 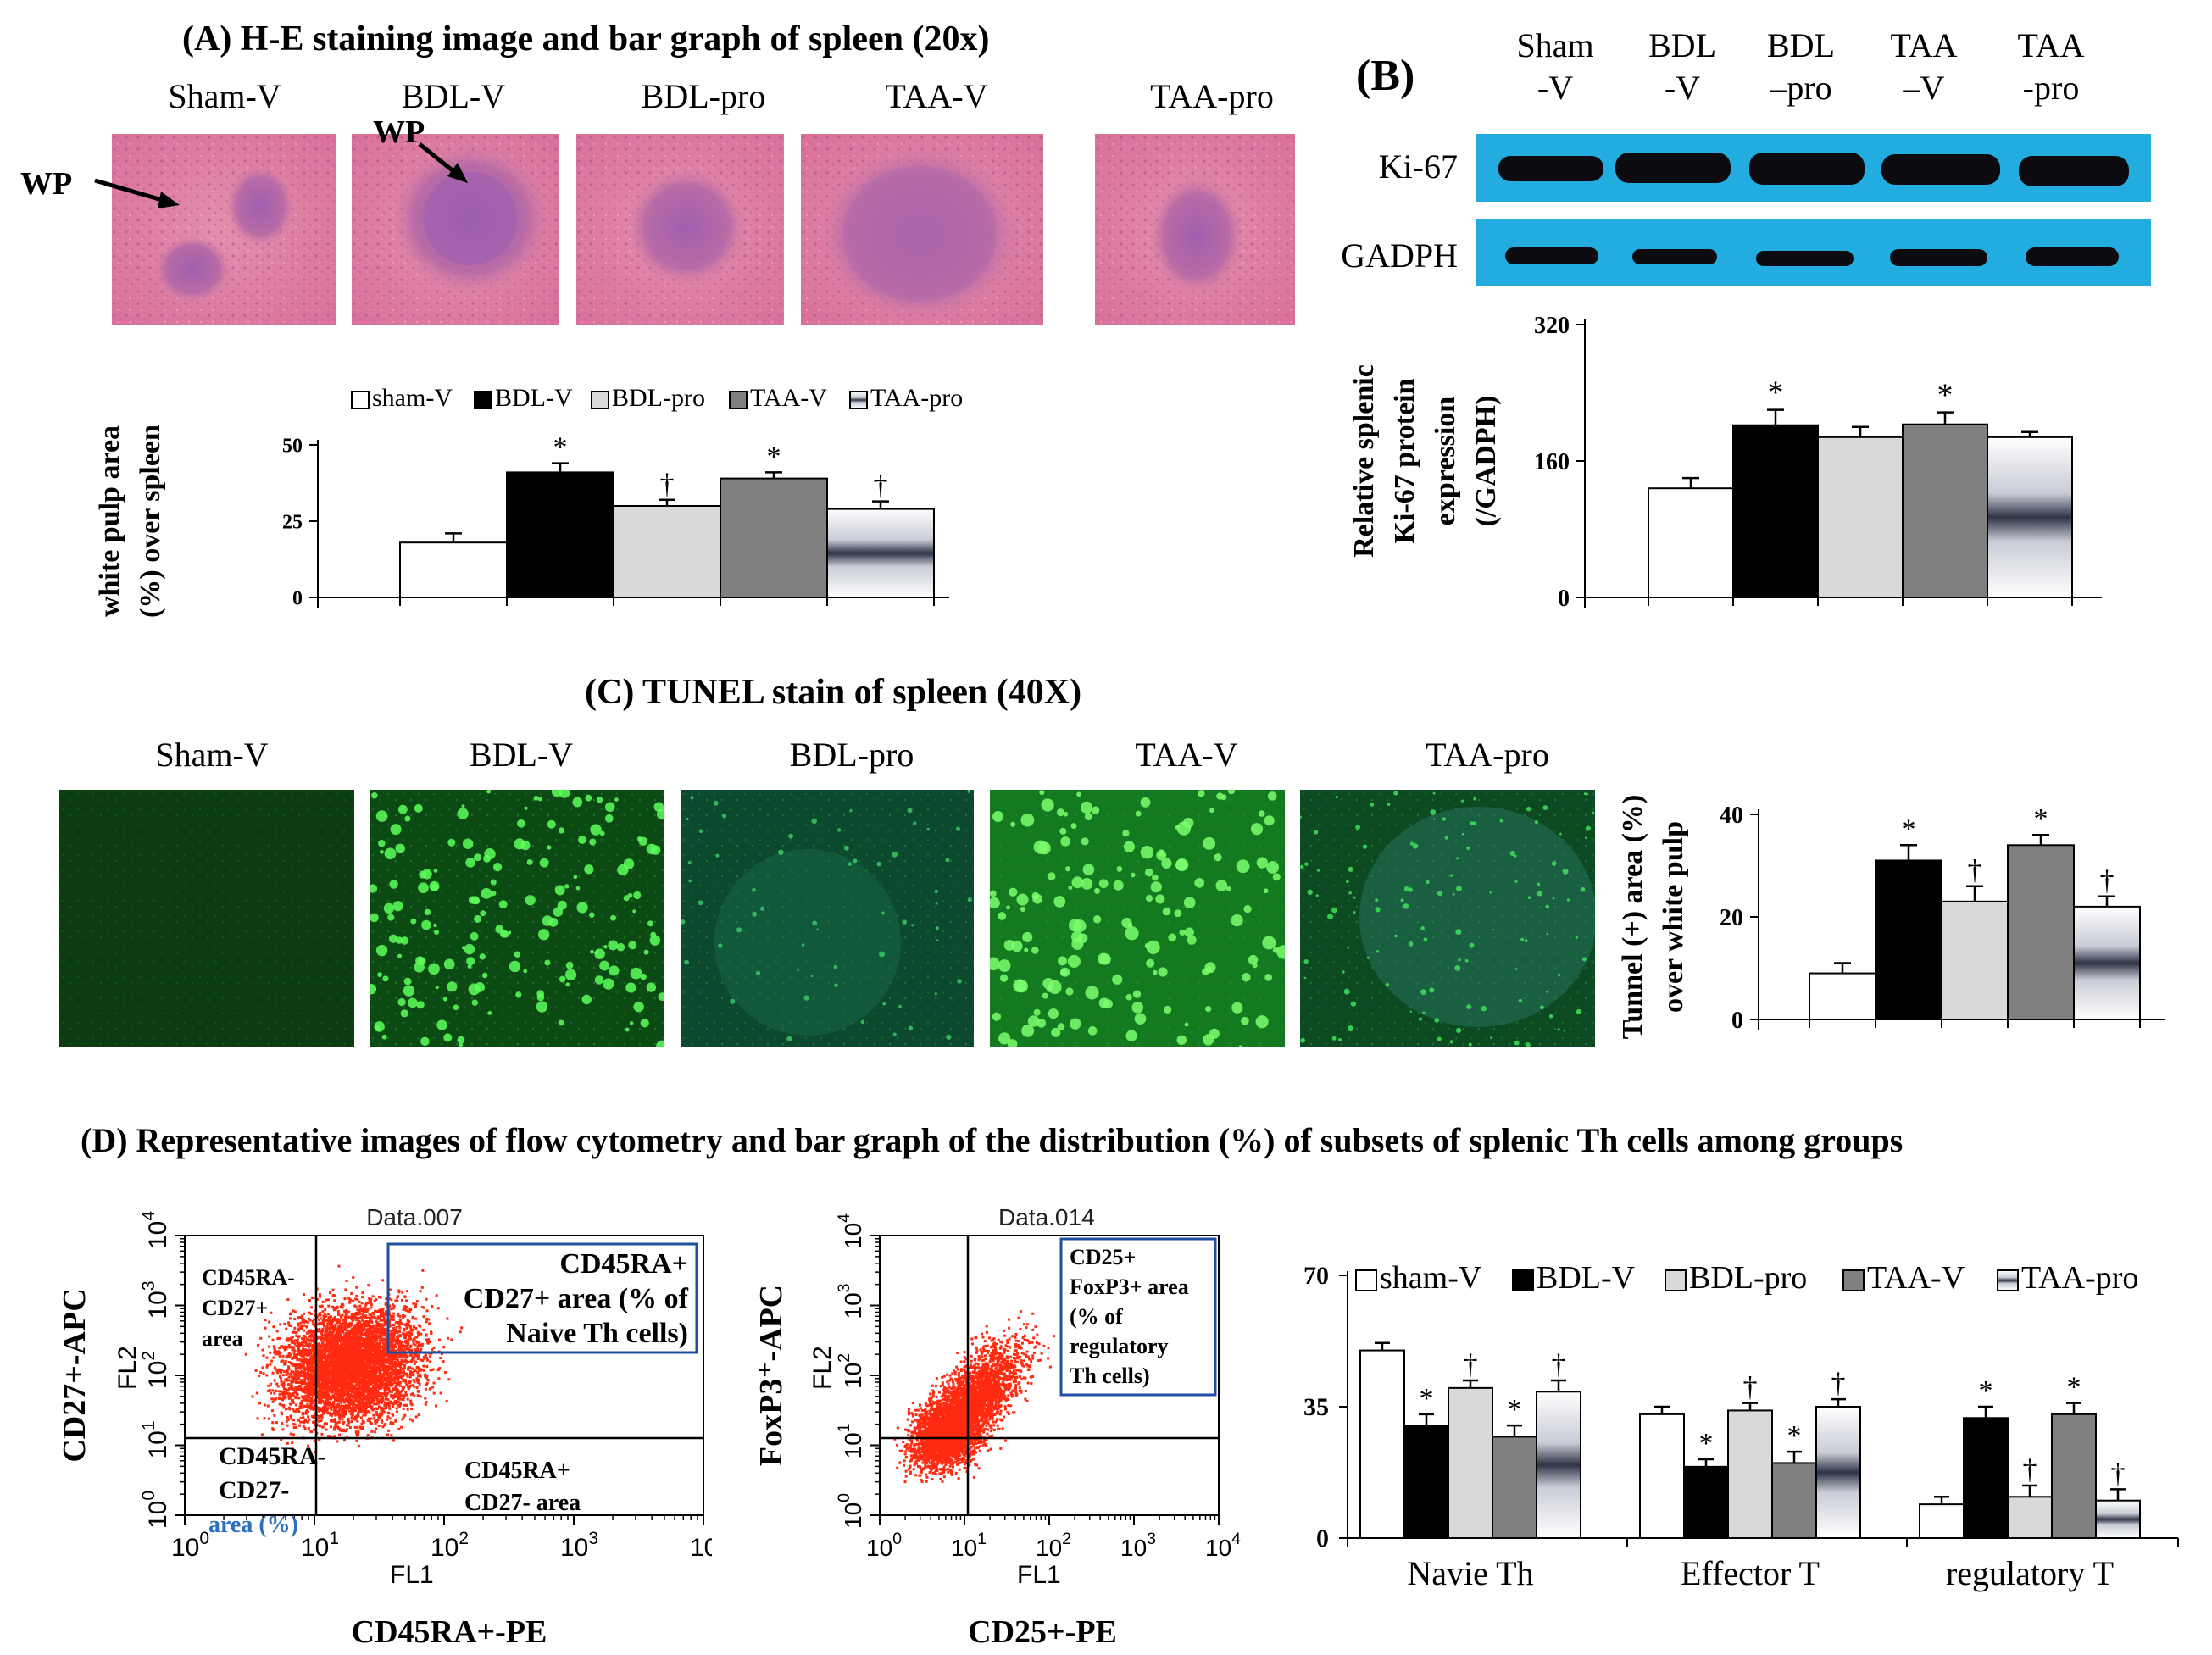 What do you see at coordinates (1138, 1317) in the screenshot?
I see `gate-box-regulatory` at bounding box center [1138, 1317].